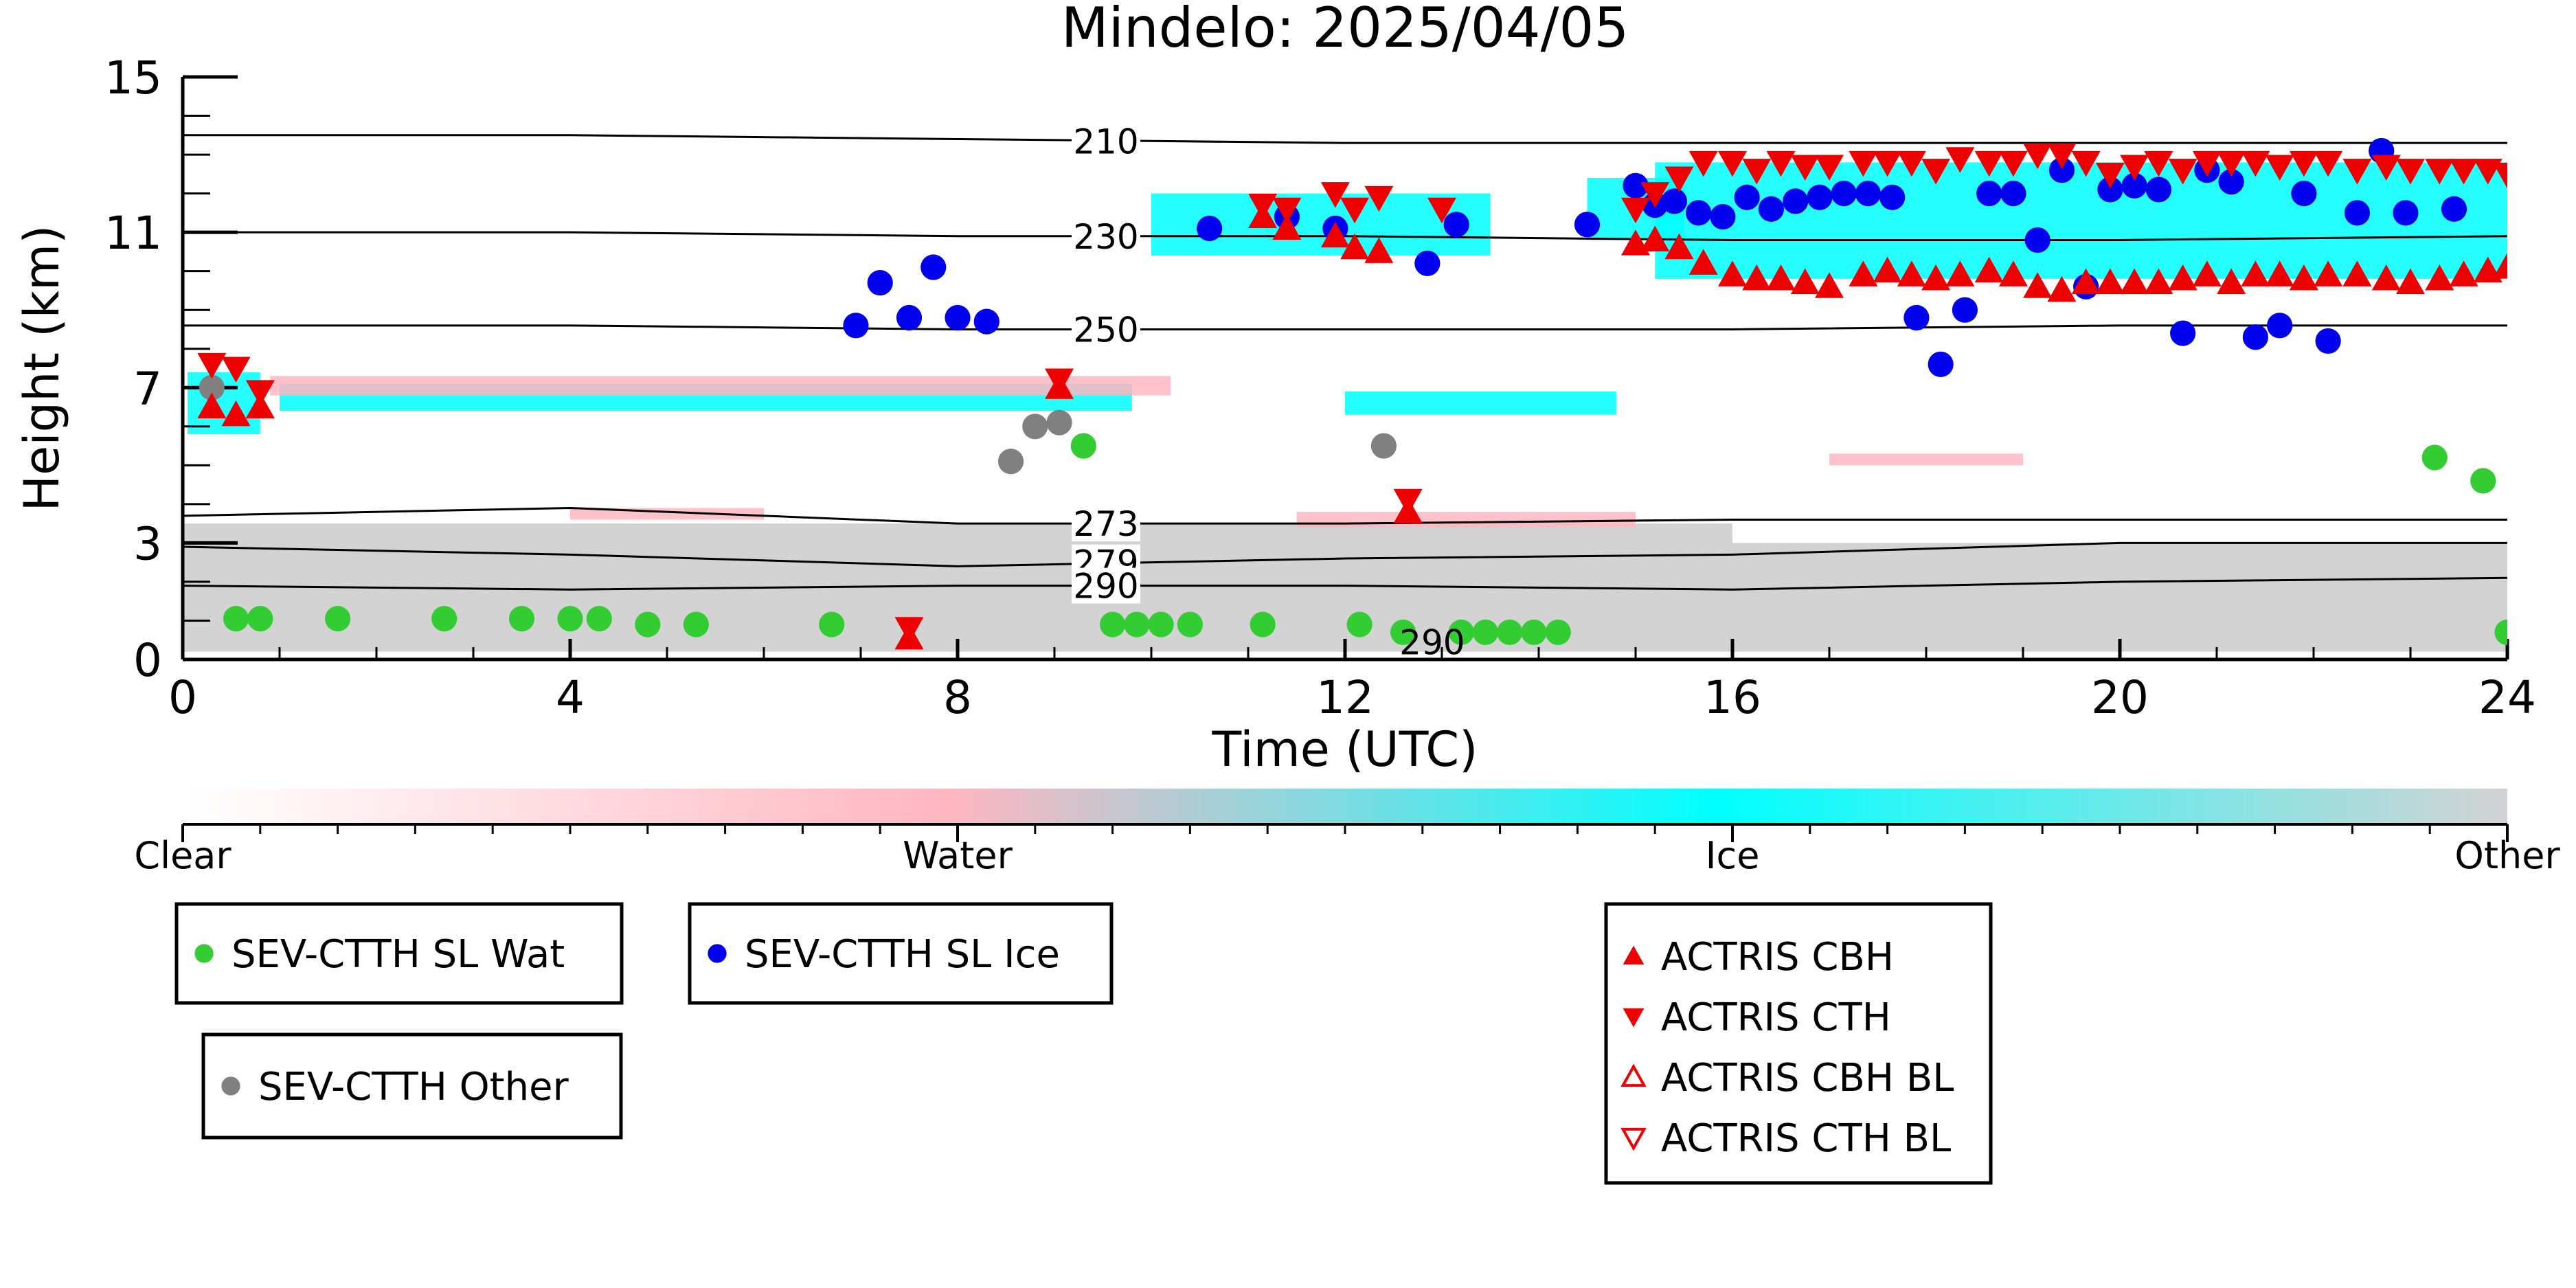 This screenshot has width=2576, height=1288. What do you see at coordinates (957, 697) in the screenshot?
I see `x-tick-label: 8` at bounding box center [957, 697].